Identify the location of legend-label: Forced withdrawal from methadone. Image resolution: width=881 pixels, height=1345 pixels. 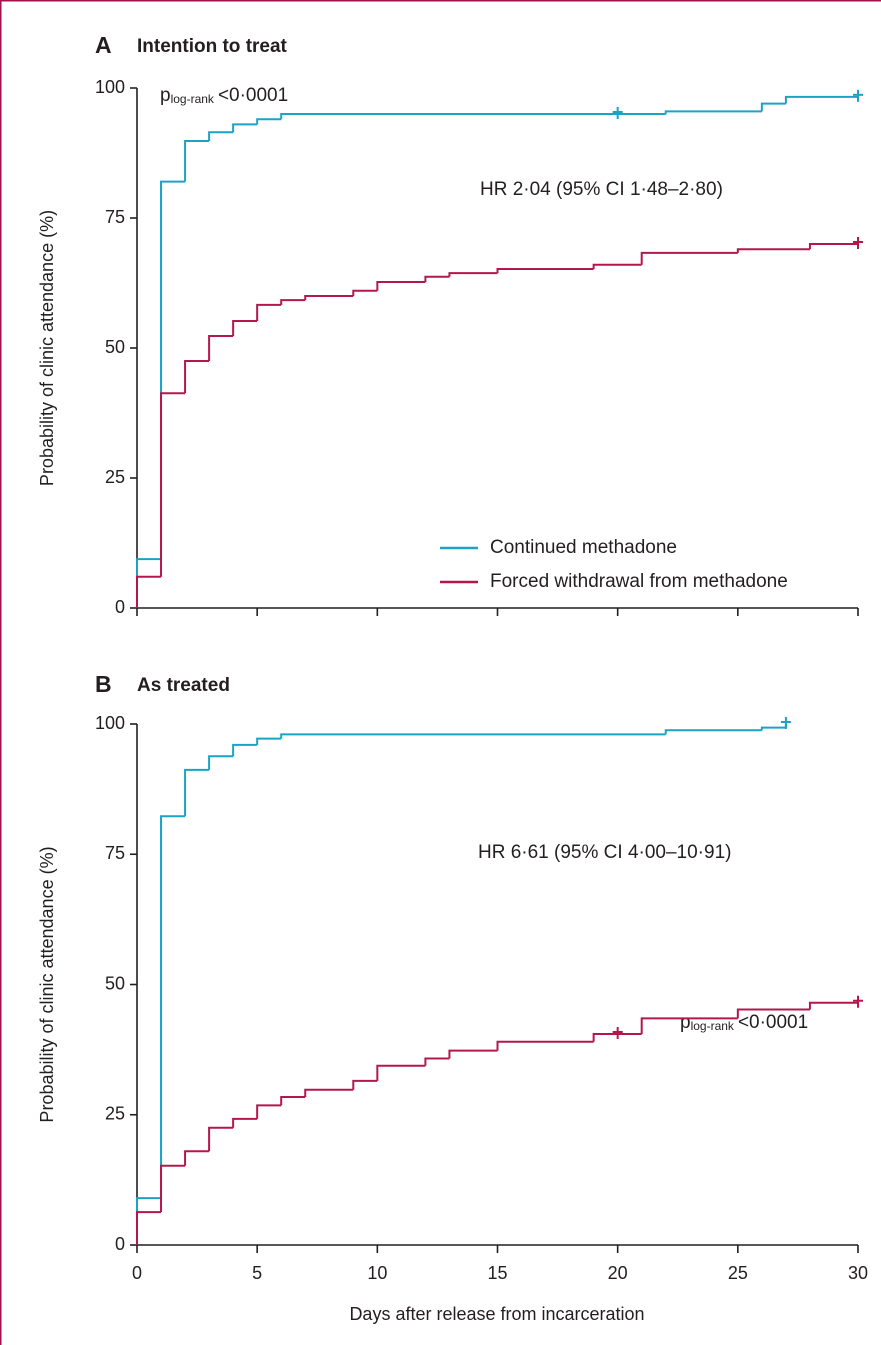
(639, 581).